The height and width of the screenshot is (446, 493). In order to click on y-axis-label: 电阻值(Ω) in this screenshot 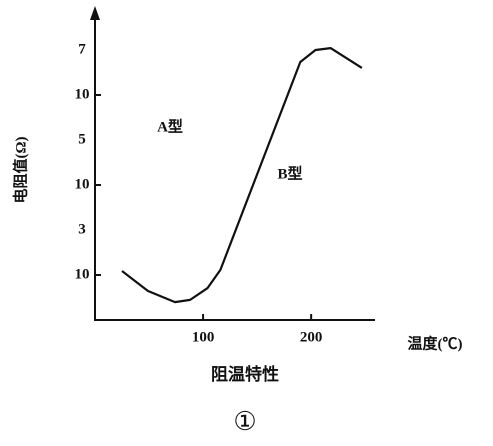, I will do `click(20, 169)`.